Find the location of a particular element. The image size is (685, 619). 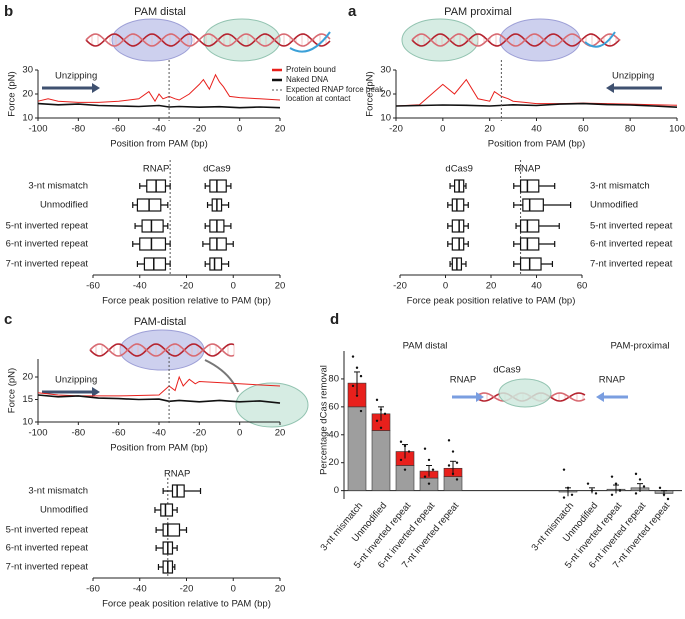

panel-title: PAM-distal is located at coordinates (160, 322).